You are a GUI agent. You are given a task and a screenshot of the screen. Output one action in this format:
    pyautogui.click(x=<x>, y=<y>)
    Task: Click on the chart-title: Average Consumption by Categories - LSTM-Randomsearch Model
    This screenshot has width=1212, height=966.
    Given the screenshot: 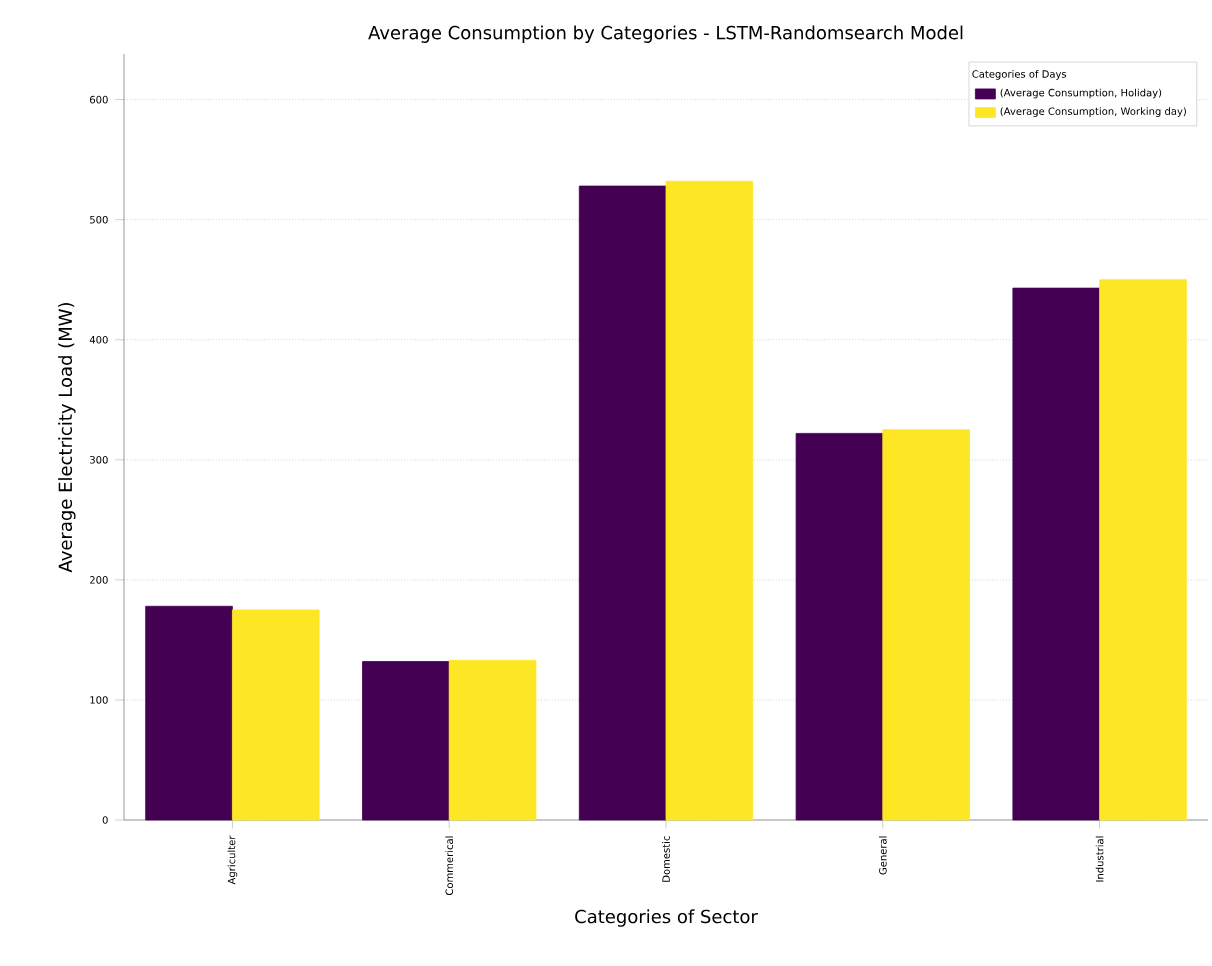 What is the action you would take?
    pyautogui.click(x=665, y=34)
    